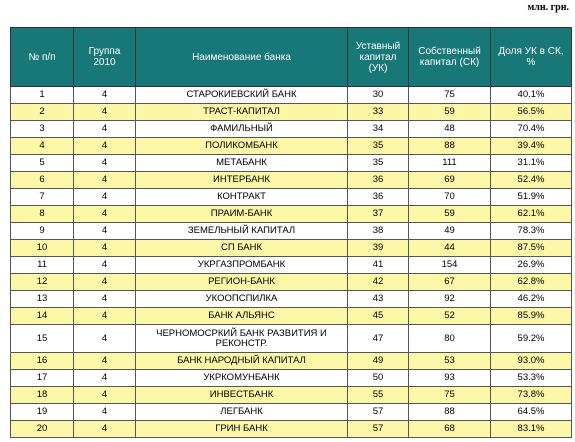 Image resolution: width=575 pixels, height=442 pixels. I want to click on table-cell: 11, so click(42, 265).